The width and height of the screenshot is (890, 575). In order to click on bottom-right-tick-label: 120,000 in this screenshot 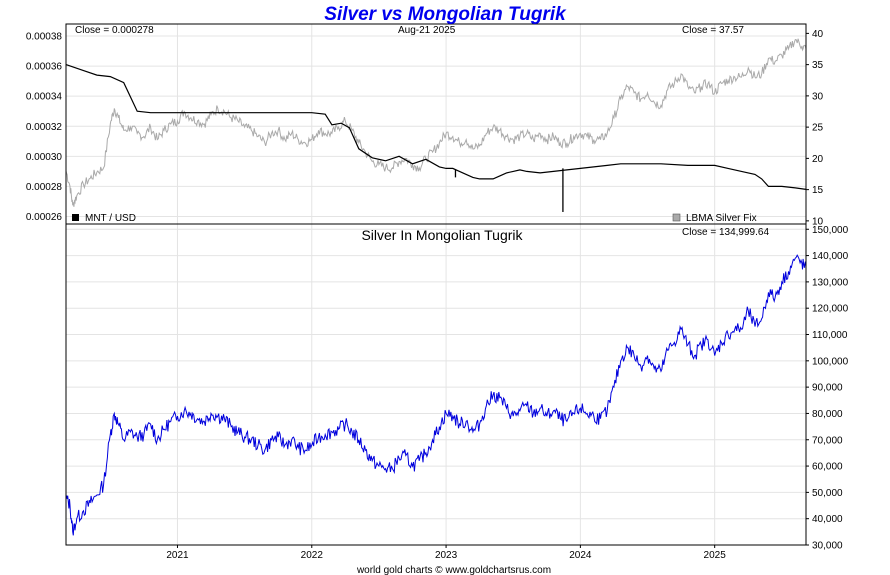, I will do `click(830, 309)`.